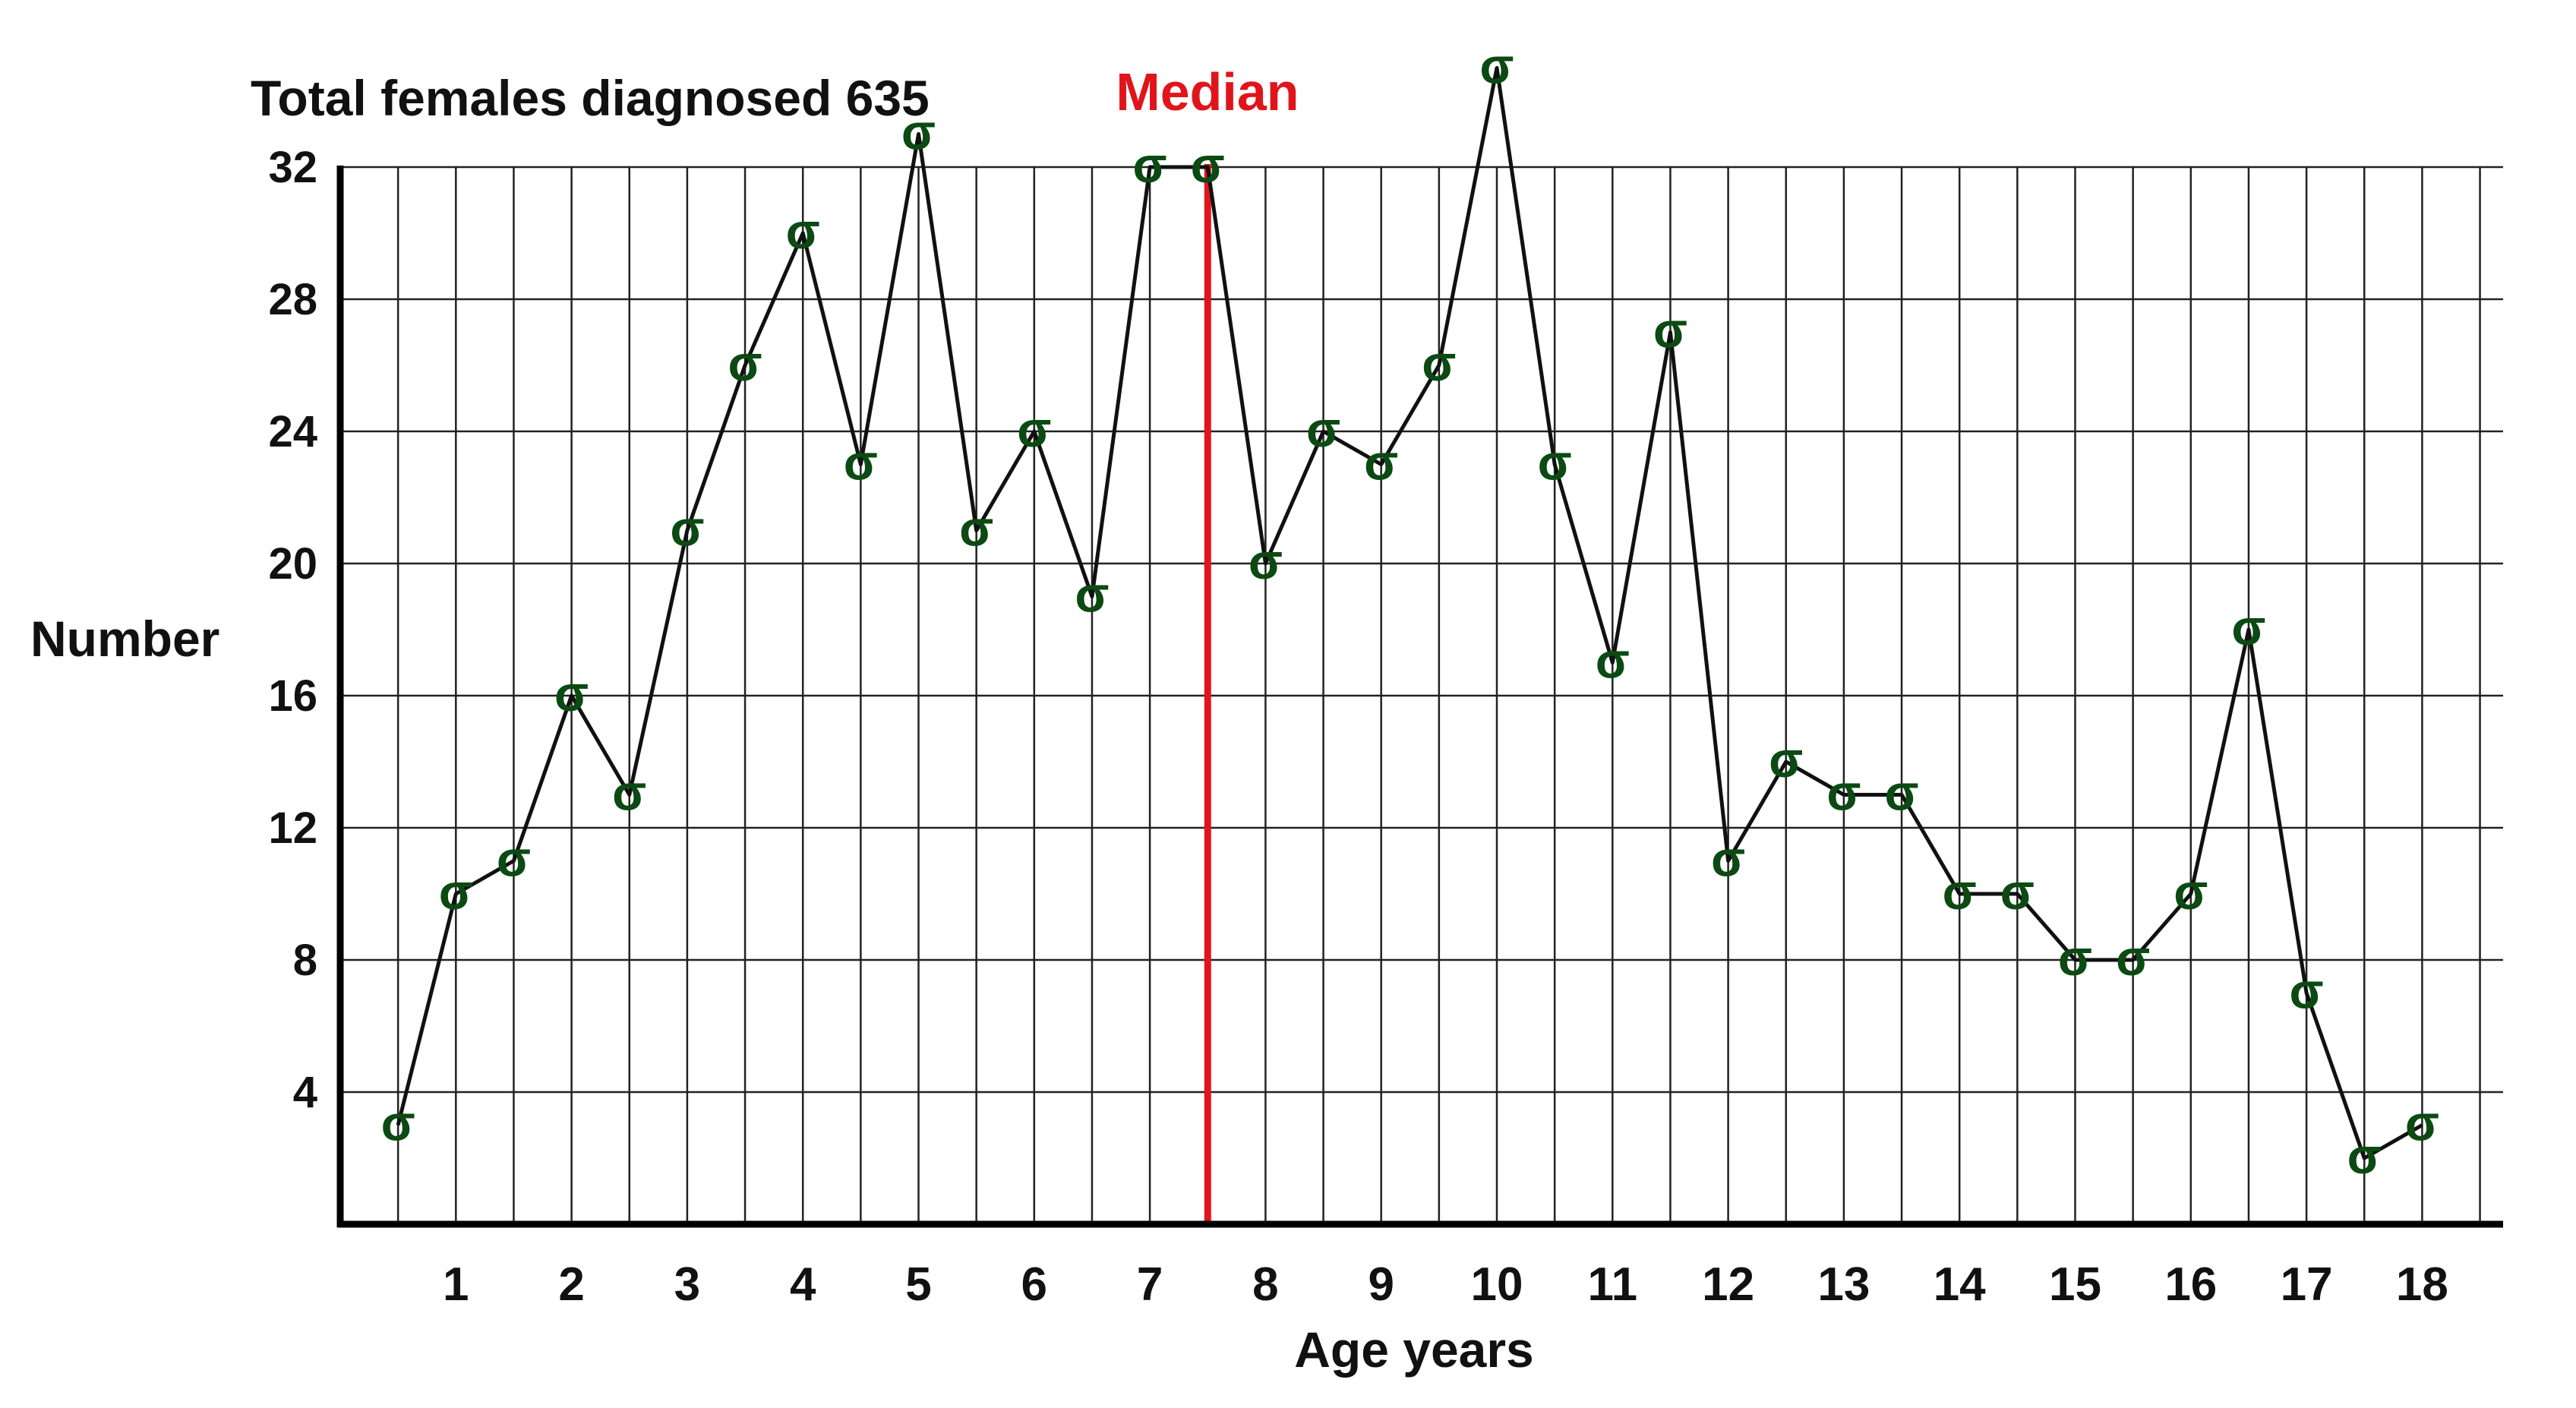 This screenshot has height=1408, width=2576. Describe the element at coordinates (1034, 1284) in the screenshot. I see `x-tick-label: 6` at that location.